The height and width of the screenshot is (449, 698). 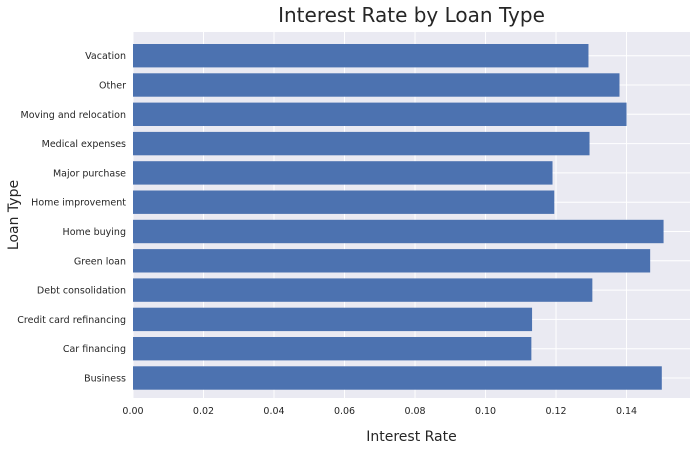 What do you see at coordinates (71, 320) in the screenshot?
I see `y-tick-label: Credit card refinancing` at bounding box center [71, 320].